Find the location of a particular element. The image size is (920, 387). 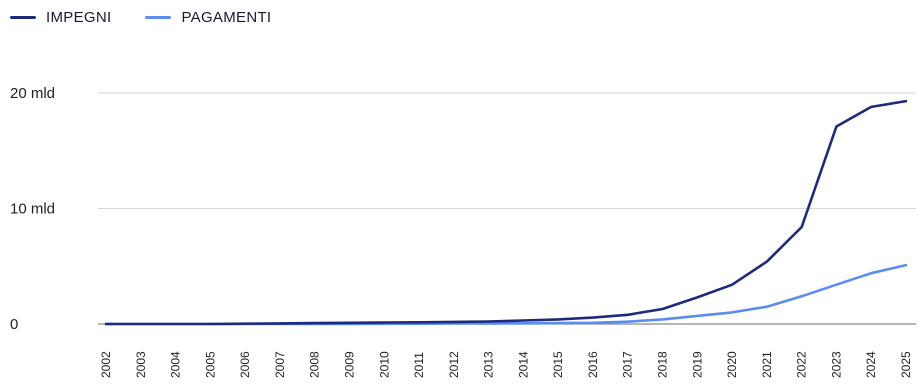

x-tick-label: 2024 is located at coordinates (871, 364).